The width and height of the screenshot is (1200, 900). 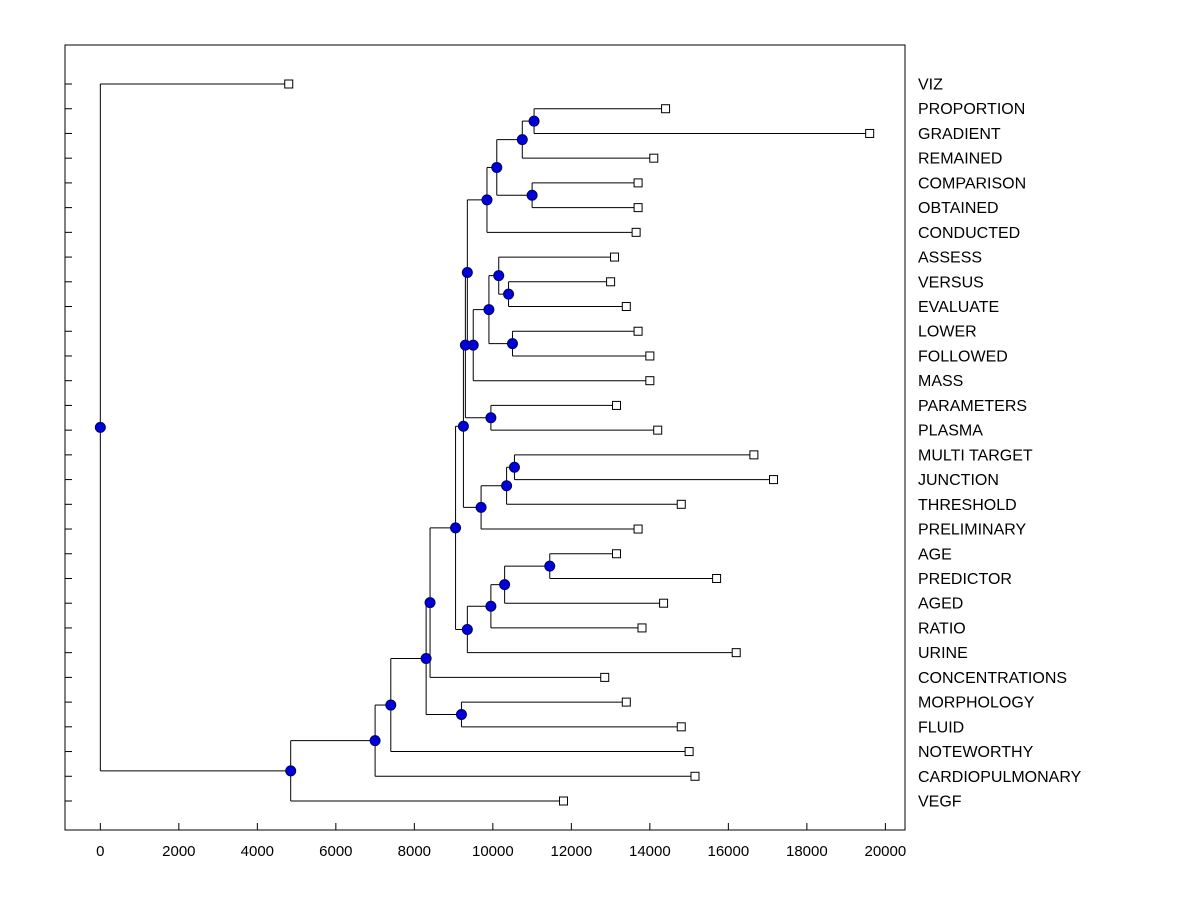 What do you see at coordinates (950, 258) in the screenshot?
I see `leaf-label: ASSESS` at bounding box center [950, 258].